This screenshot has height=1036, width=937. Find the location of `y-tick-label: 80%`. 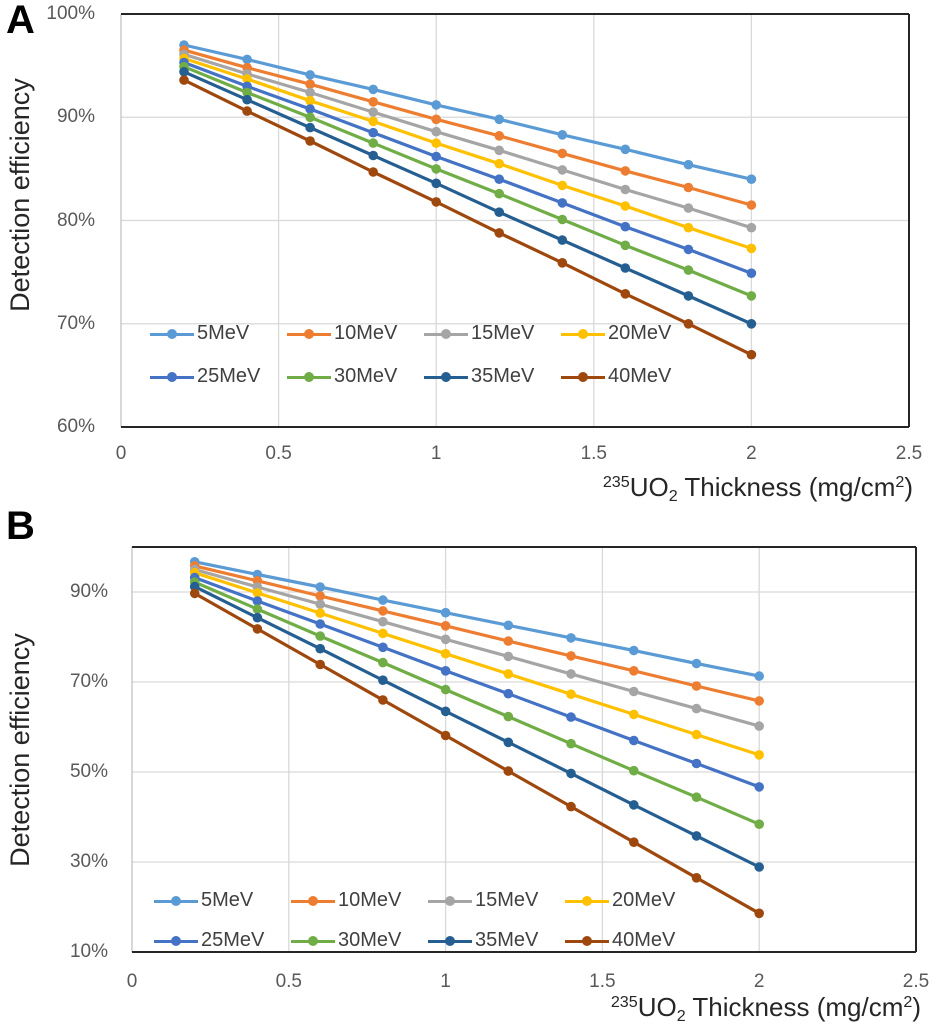

y-tick-label: 80% is located at coordinates (75, 220).